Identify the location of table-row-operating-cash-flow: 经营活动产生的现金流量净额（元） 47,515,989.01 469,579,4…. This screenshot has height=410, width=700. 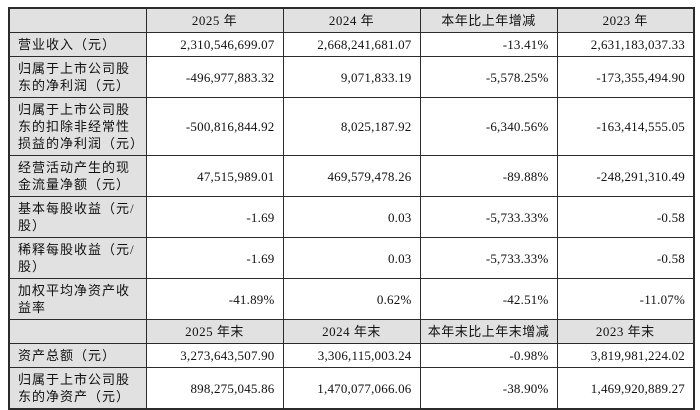
(351, 176).